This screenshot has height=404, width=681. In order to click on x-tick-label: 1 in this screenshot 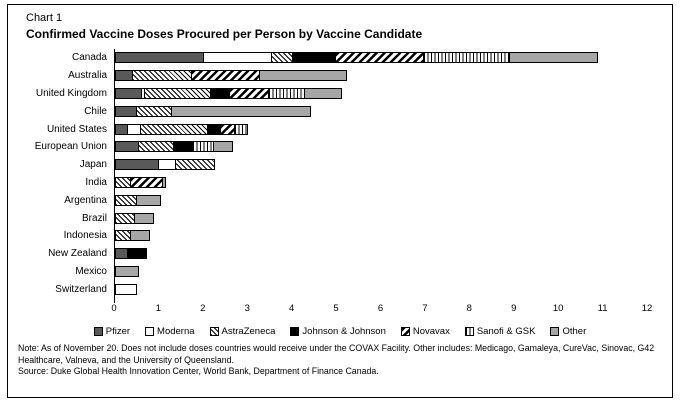, I will do `click(158, 309)`.